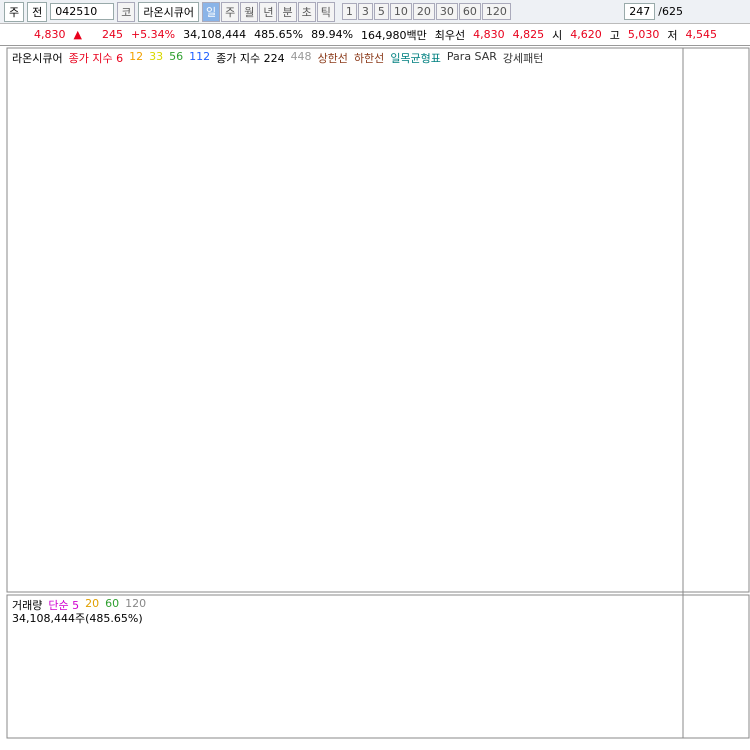 The image size is (750, 750). What do you see at coordinates (96, 58) in the screenshot?
I see `legend-entry: 종가 지수 6` at bounding box center [96, 58].